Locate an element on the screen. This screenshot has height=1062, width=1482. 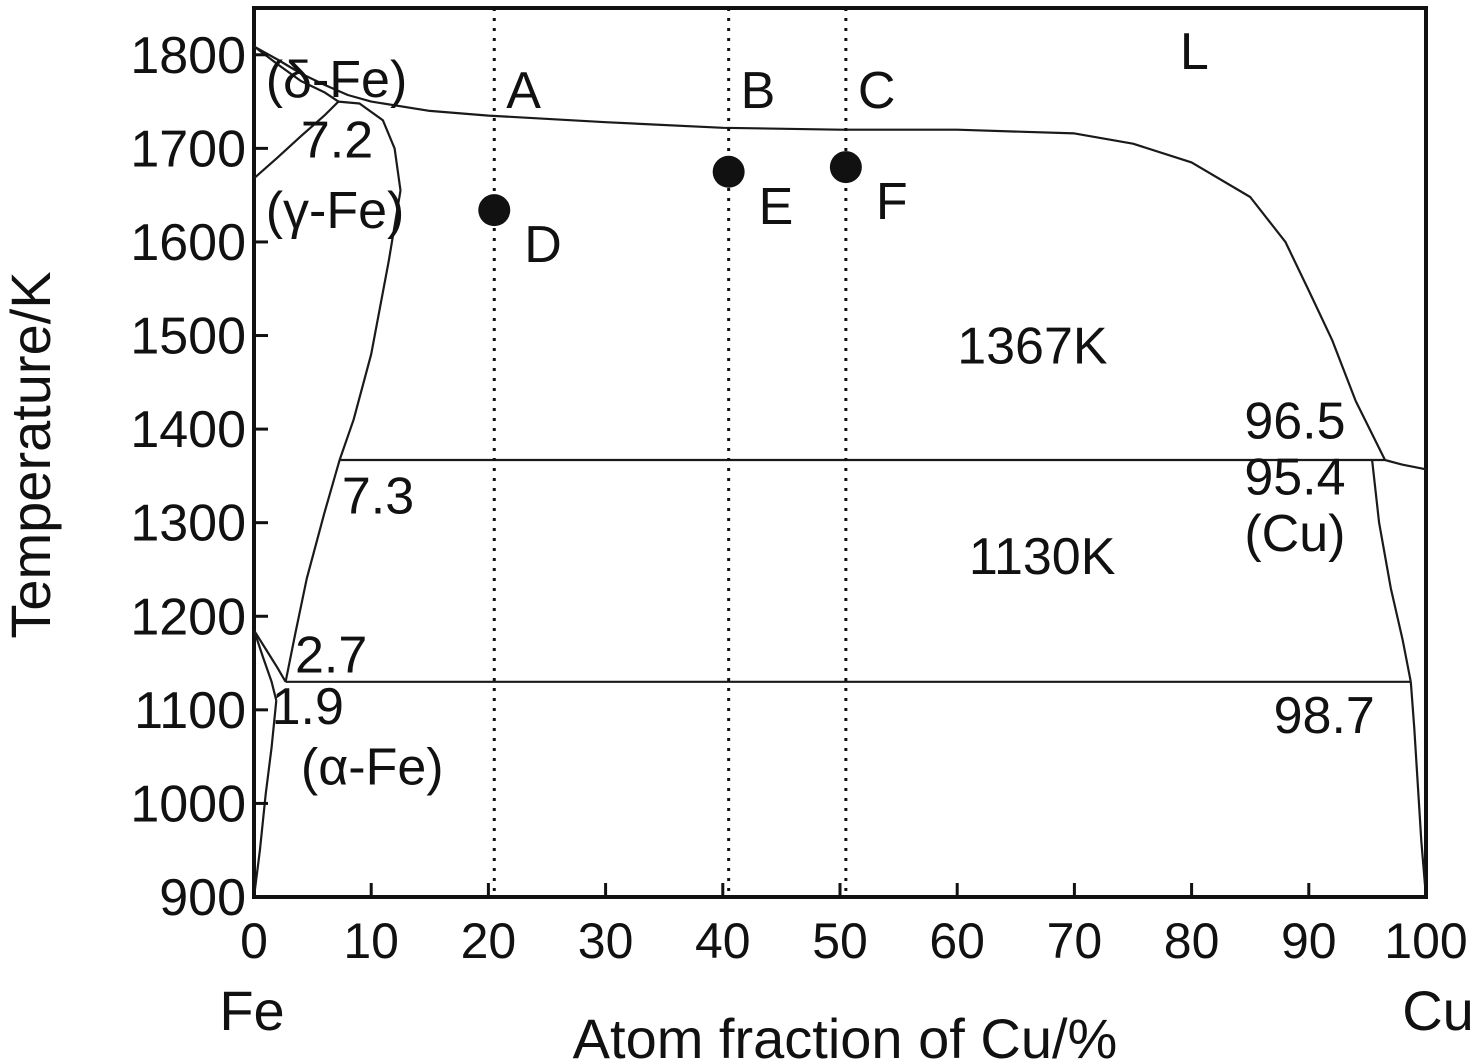
point-d is located at coordinates (494, 210).